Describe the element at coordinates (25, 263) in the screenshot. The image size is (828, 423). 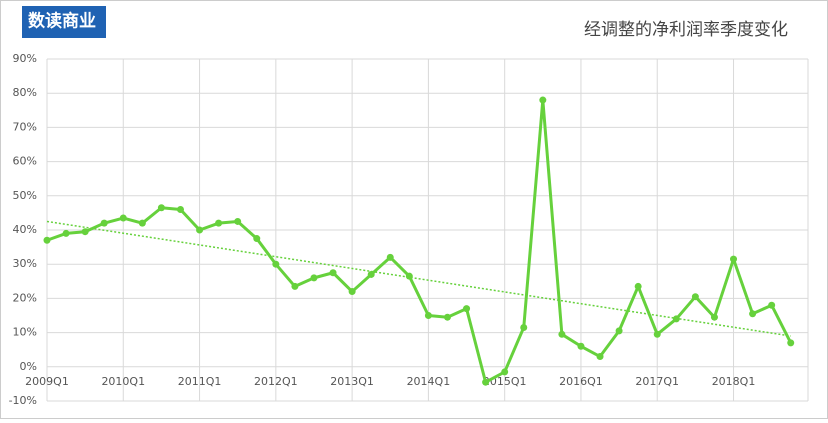
I see `y-tick-label: 30%` at that location.